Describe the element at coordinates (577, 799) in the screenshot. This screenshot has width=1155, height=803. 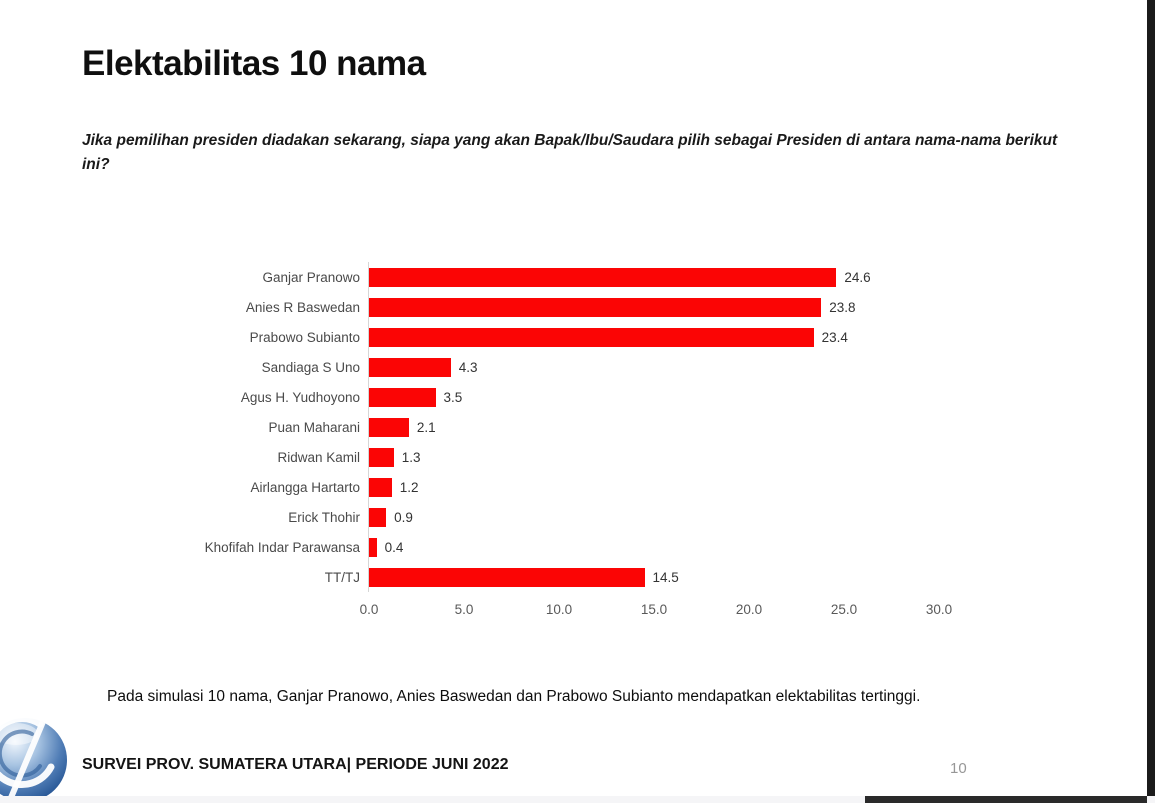
I see `bottom-edge-strip` at that location.